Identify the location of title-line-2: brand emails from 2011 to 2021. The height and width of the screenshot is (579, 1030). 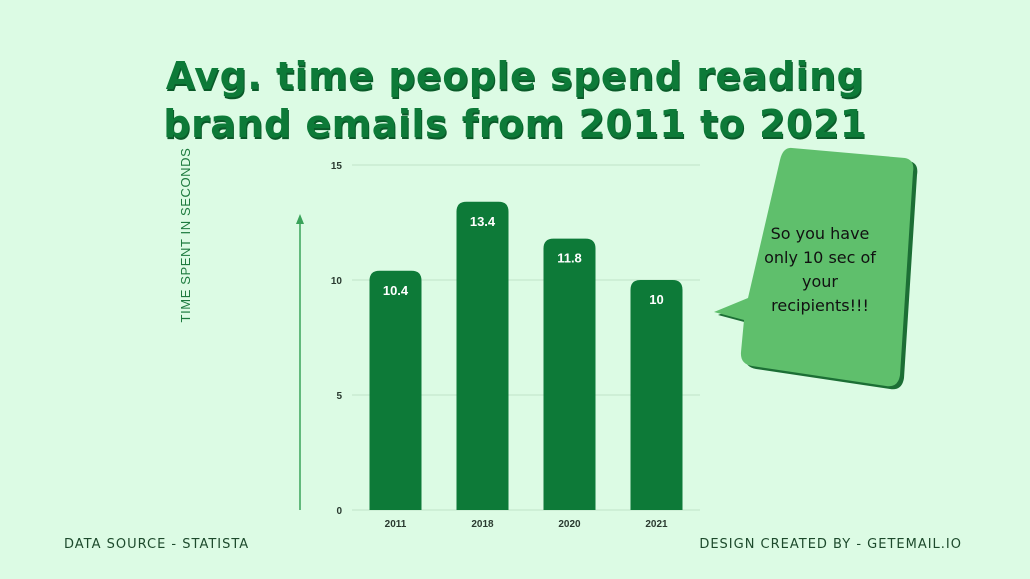
(515, 124).